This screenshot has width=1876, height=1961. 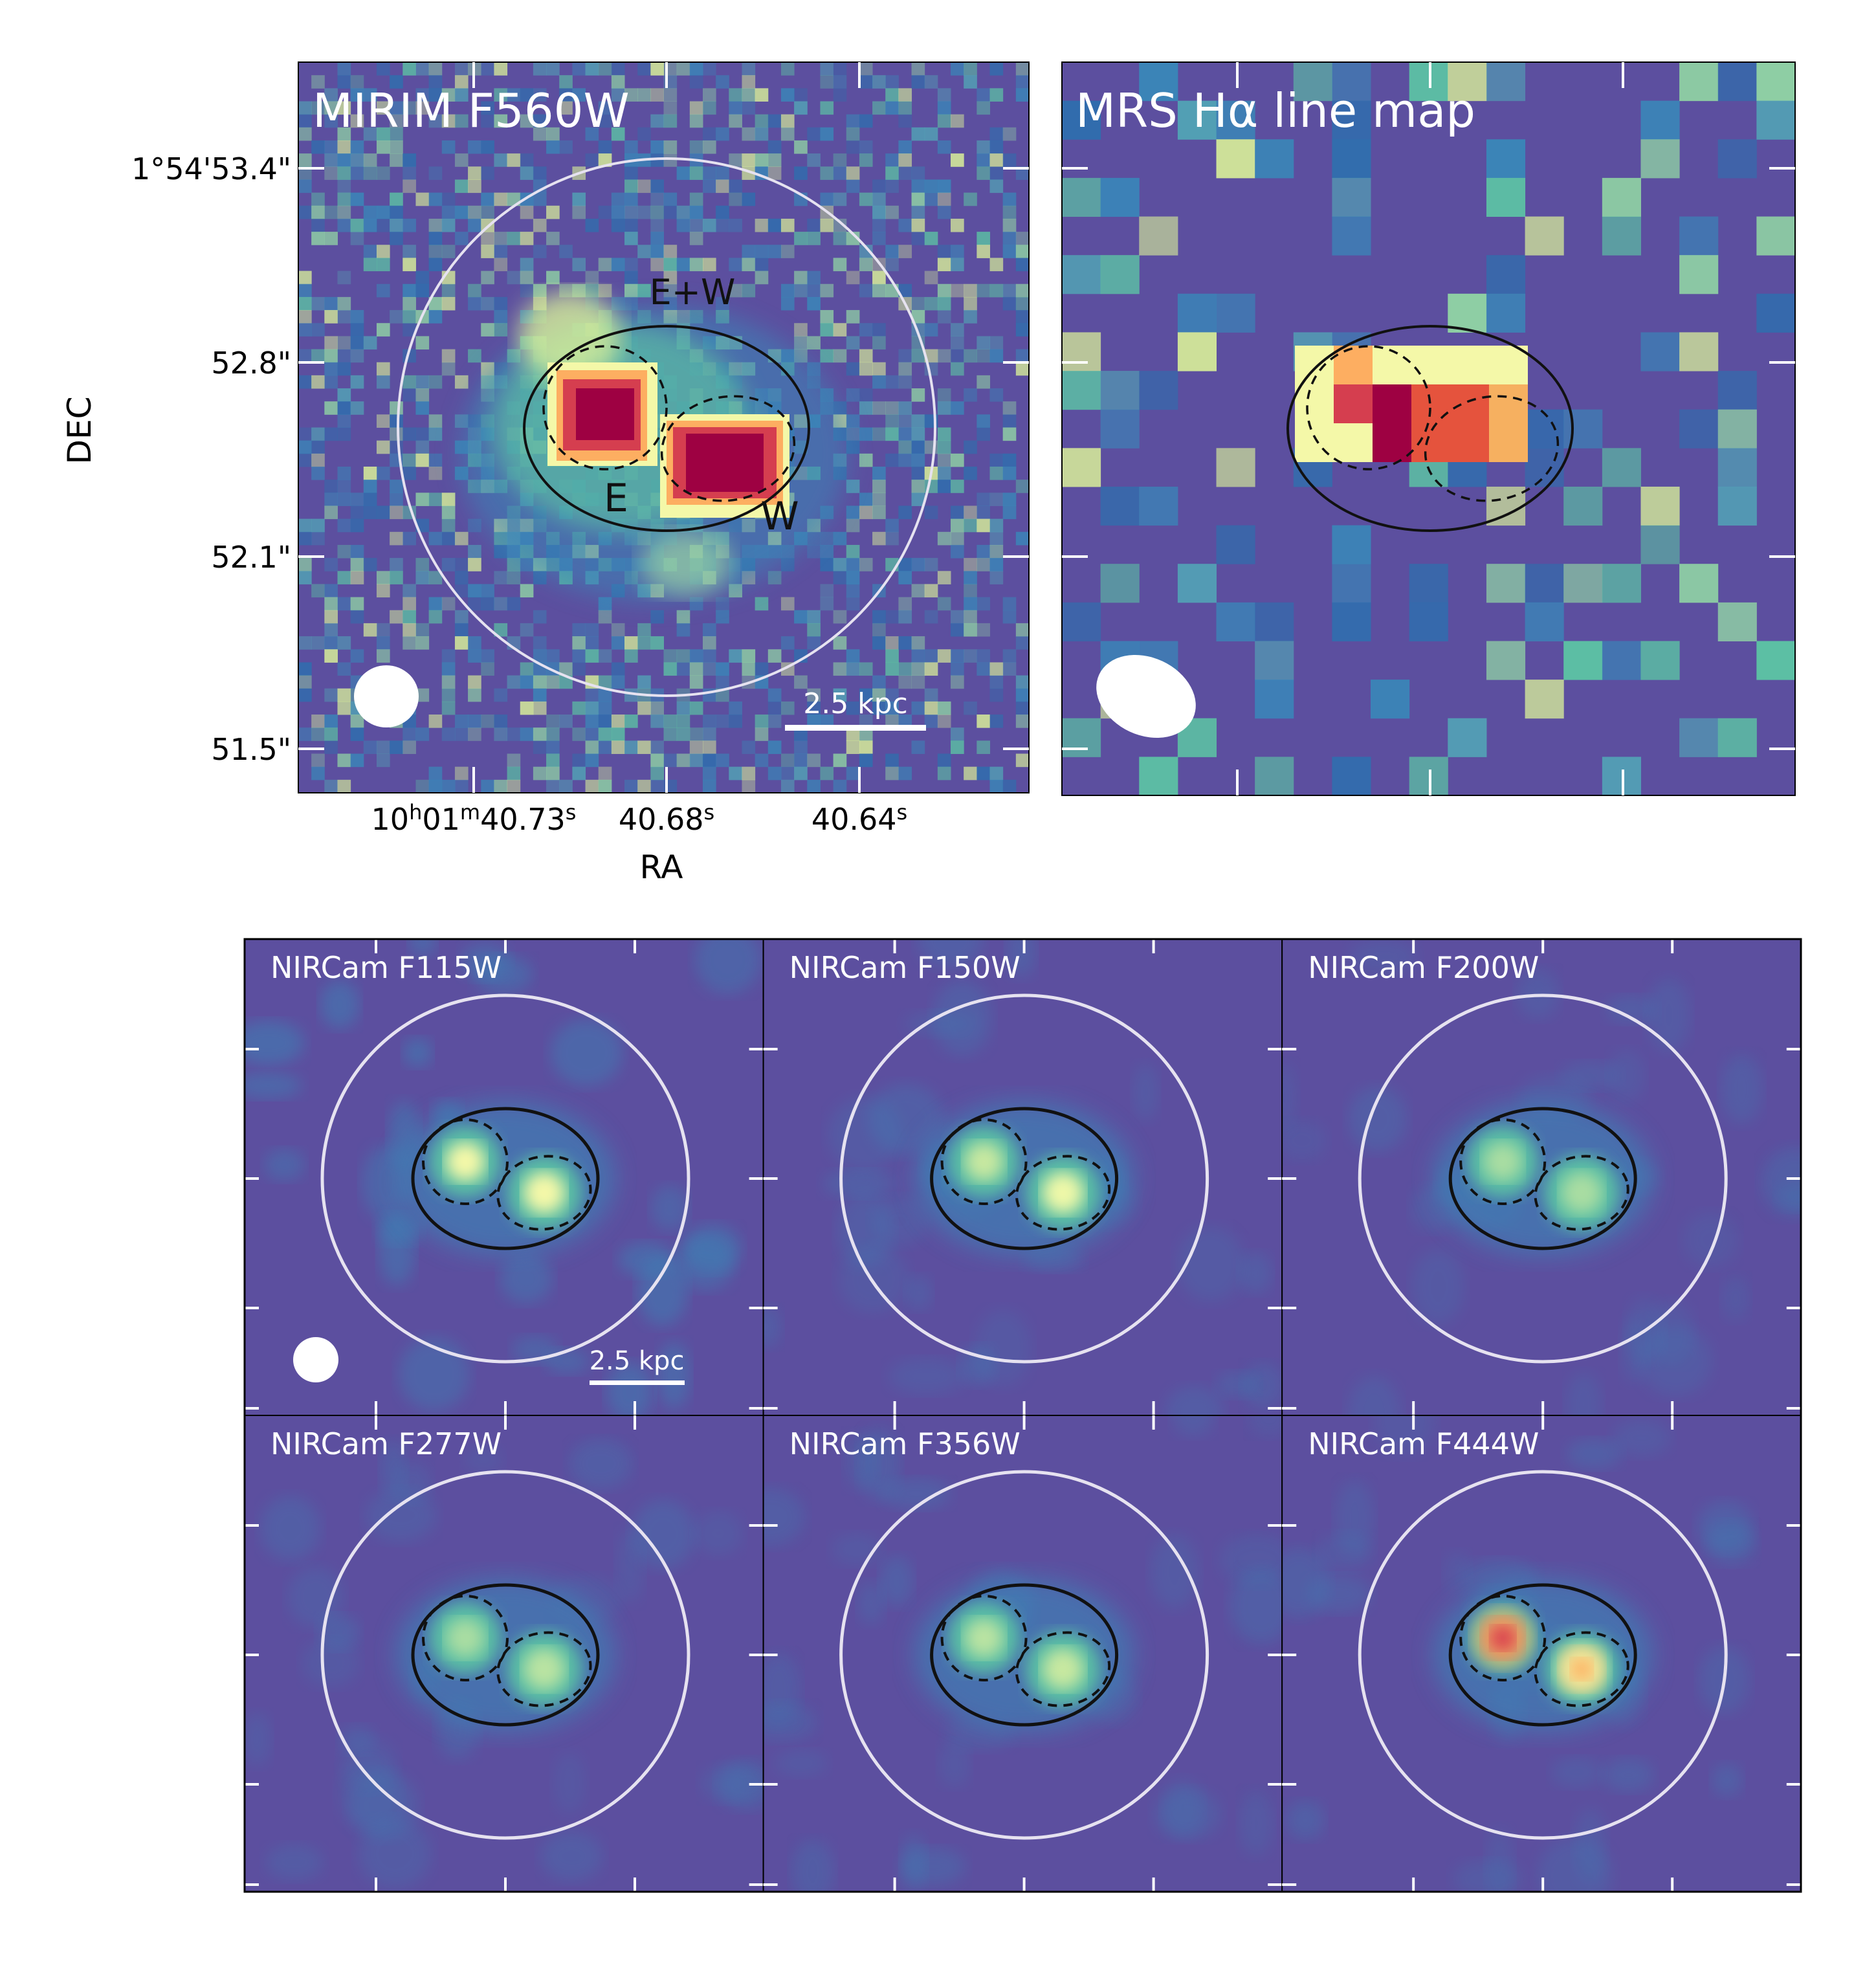 I want to click on mrs-core, so click(x=1411, y=404).